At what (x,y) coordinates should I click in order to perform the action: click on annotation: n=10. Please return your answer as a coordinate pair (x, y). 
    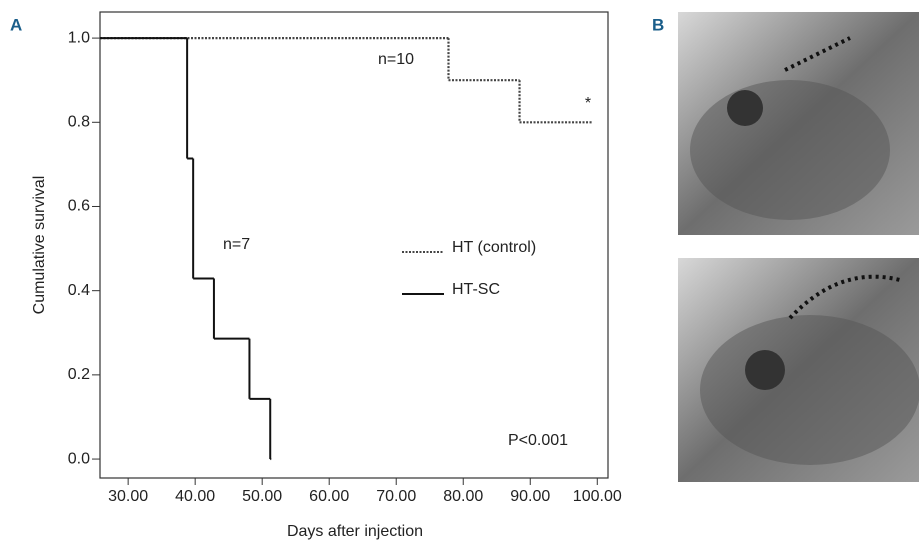
    Looking at the image, I should click on (396, 59).